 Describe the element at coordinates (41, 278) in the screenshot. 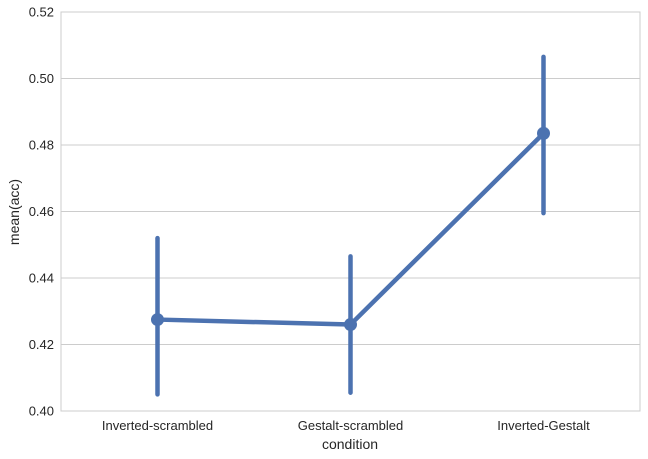

I see `y-tick-label: 0.44` at that location.